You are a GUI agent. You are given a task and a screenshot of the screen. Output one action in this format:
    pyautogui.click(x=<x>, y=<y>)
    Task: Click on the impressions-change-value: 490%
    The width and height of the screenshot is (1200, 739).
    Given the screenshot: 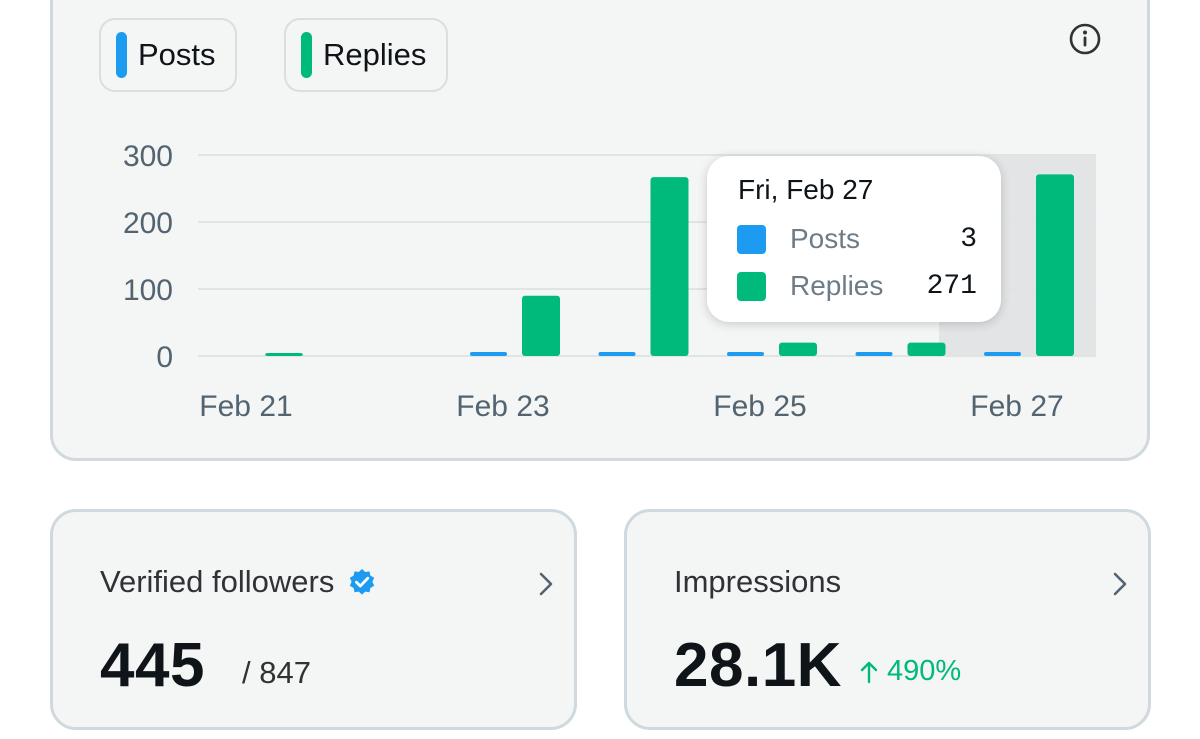 What is the action you would take?
    pyautogui.click(x=924, y=671)
    